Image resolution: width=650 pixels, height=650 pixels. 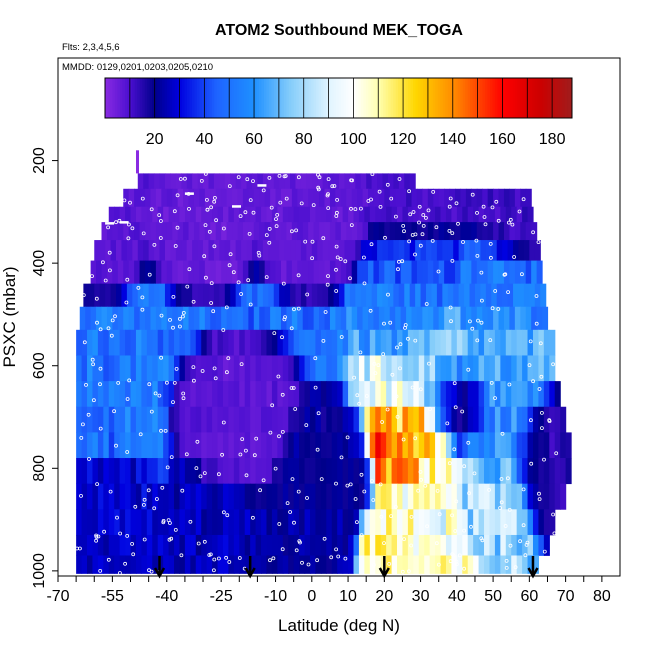 I want to click on y-axis-label: PSXC (mbar), so click(x=9, y=316).